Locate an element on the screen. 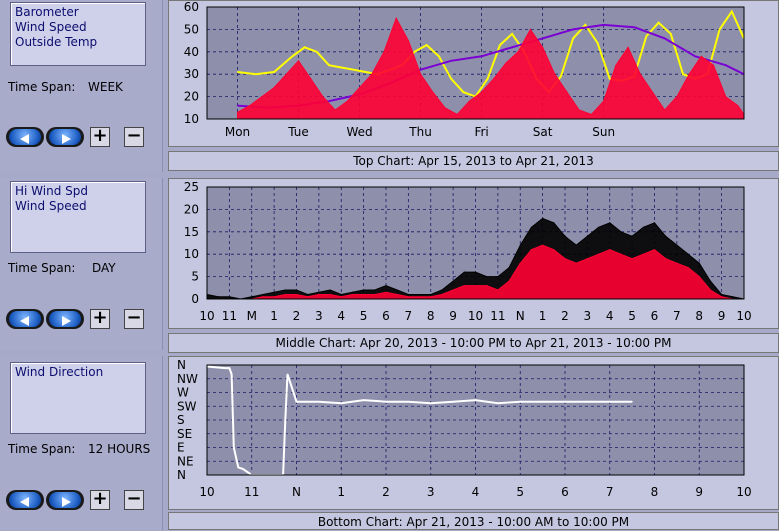 The image size is (779, 531). arrow-right-icon is located at coordinates (65, 137).